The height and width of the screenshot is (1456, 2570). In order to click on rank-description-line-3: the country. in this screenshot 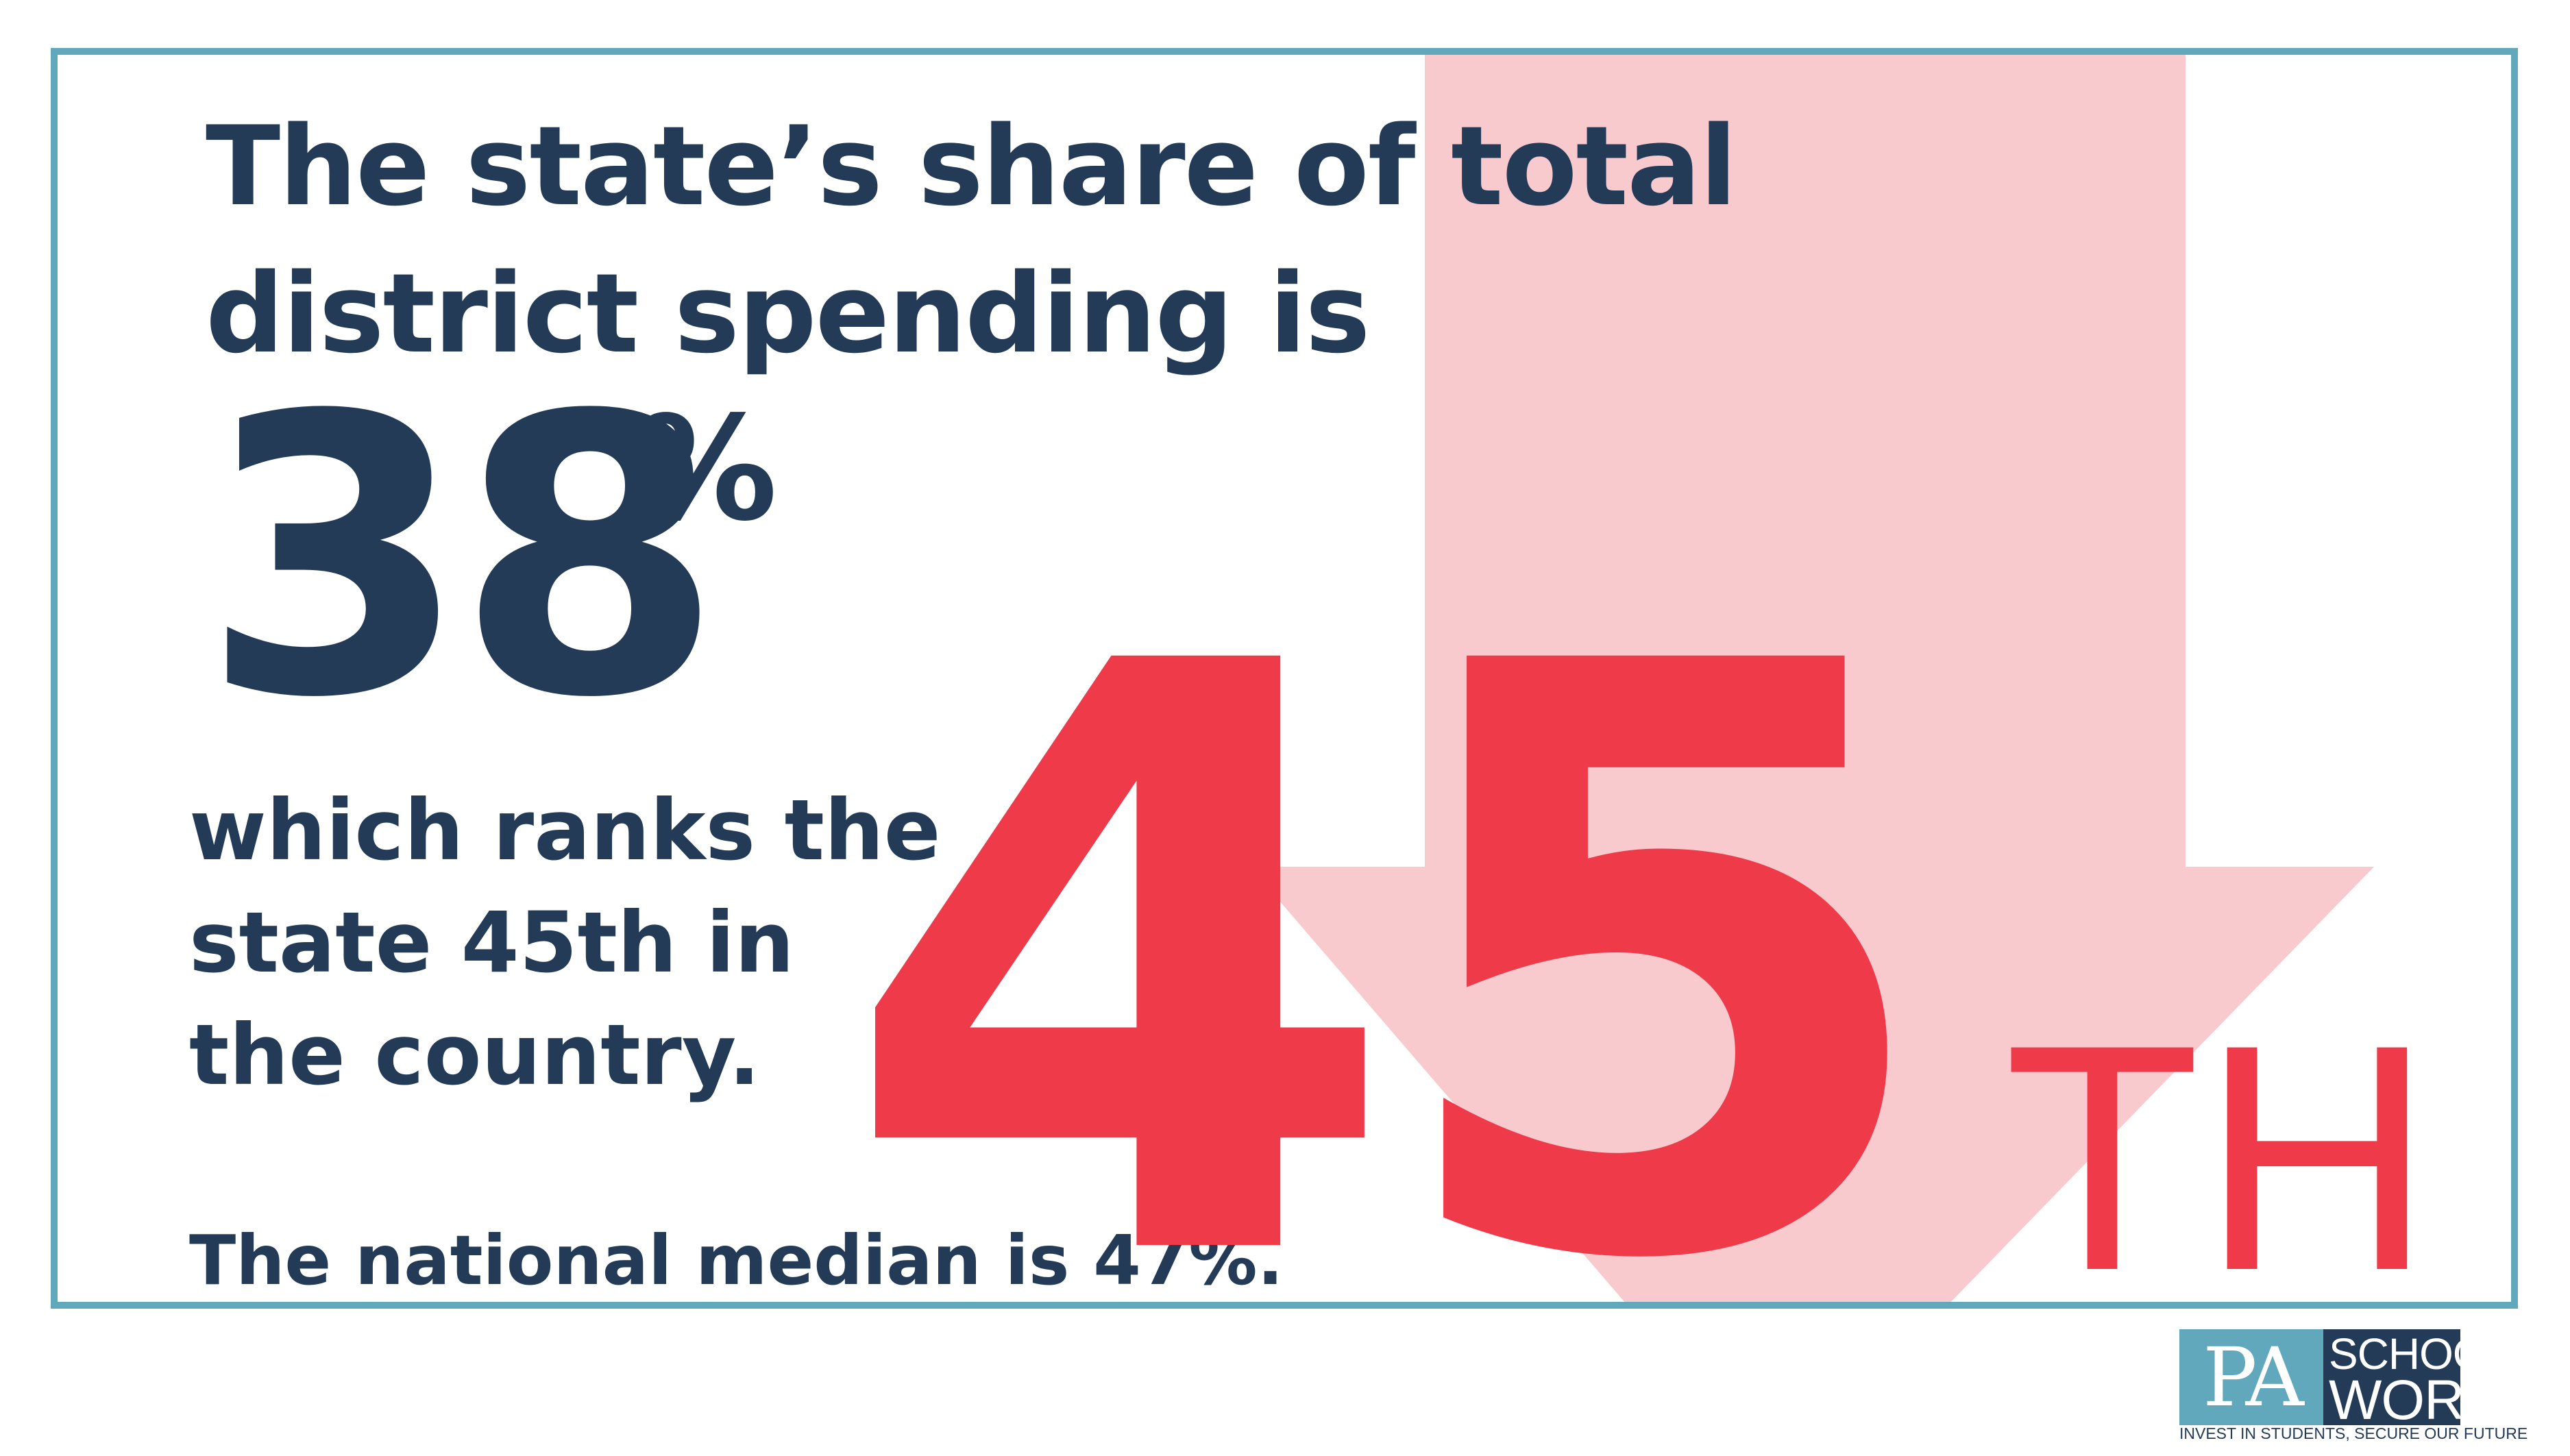, I will do `click(475, 1055)`.